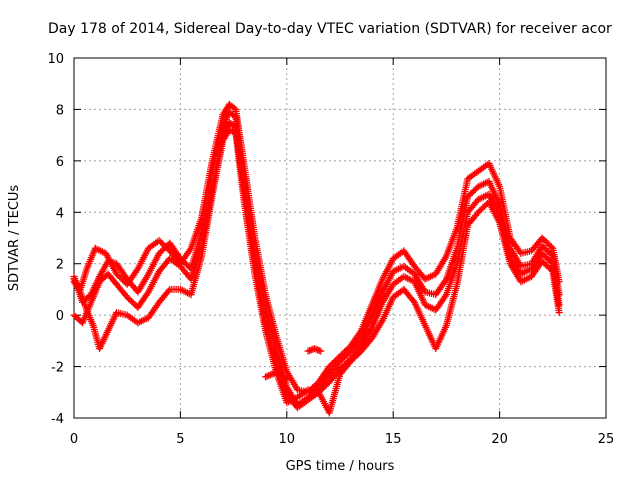  What do you see at coordinates (57, 419) in the screenshot?
I see `y-tick-label-0: -4` at bounding box center [57, 419].